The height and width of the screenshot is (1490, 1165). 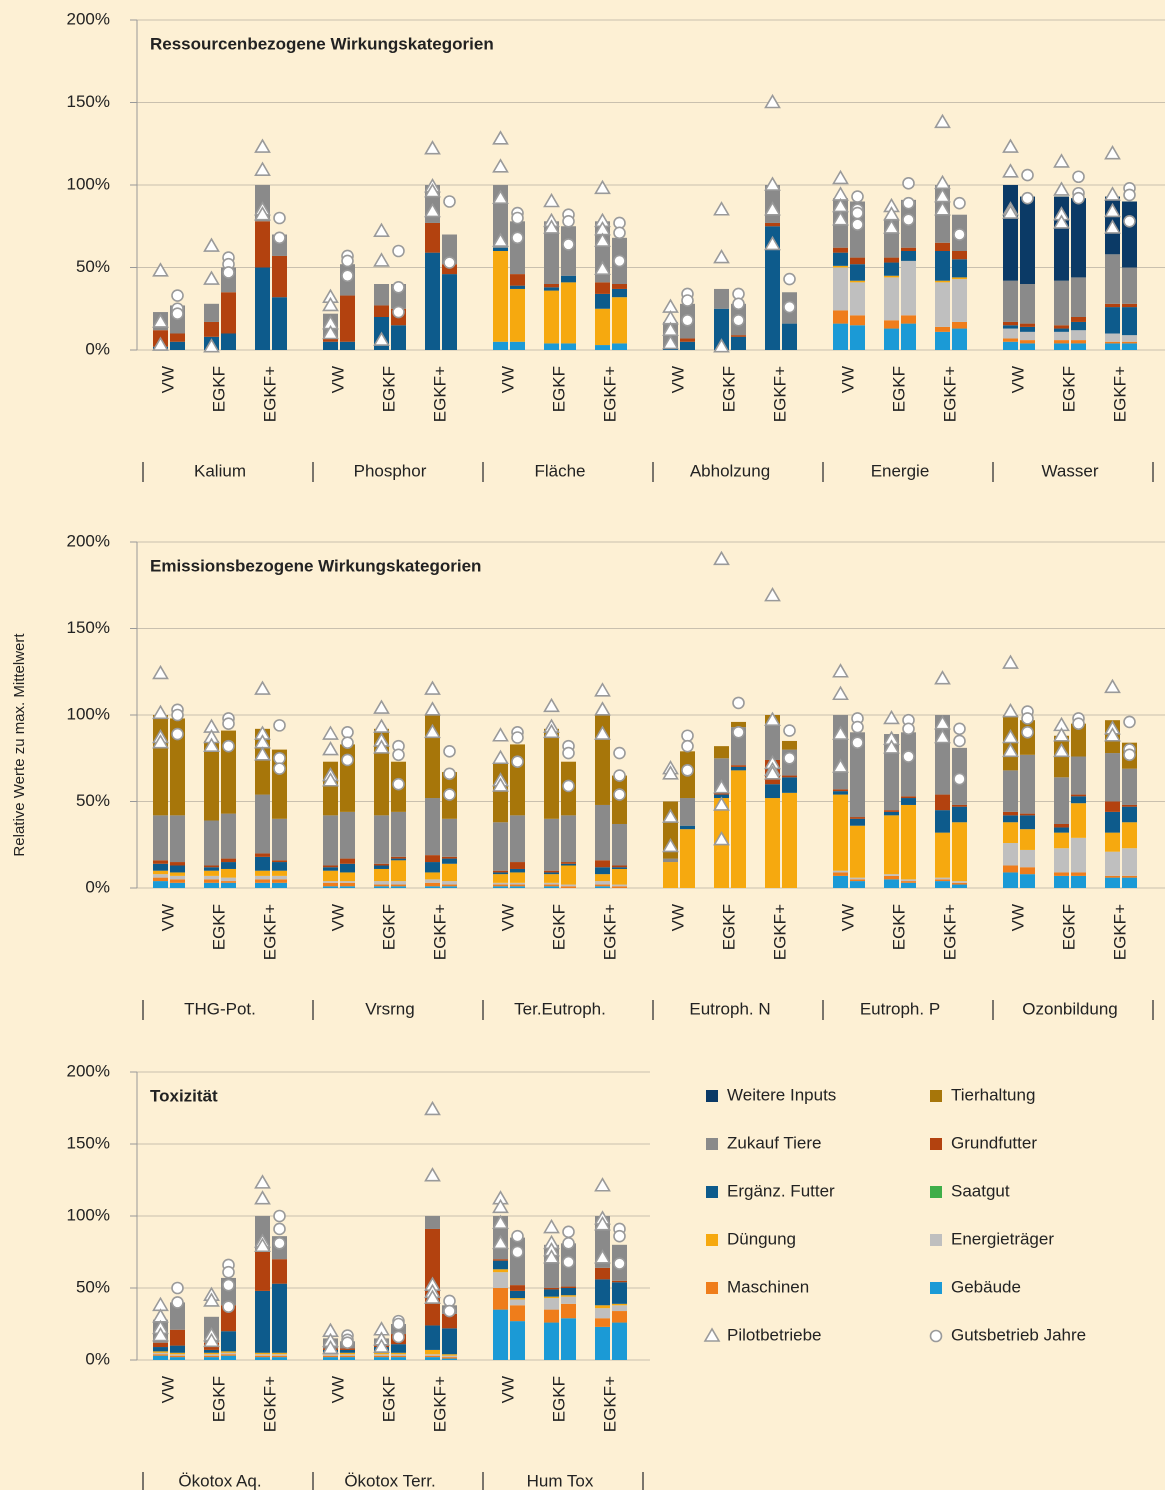 What do you see at coordinates (88, 627) in the screenshot?
I see `y-tick-label: 150%` at bounding box center [88, 627].